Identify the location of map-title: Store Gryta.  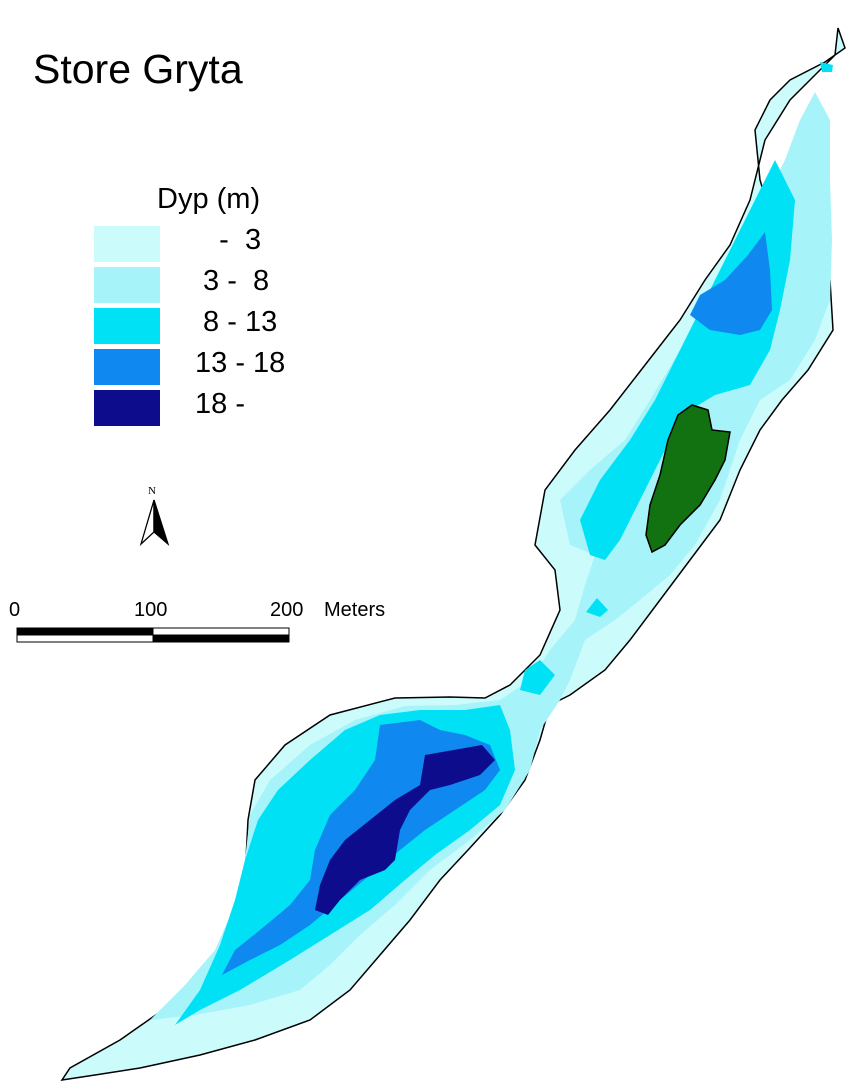
(138, 69).